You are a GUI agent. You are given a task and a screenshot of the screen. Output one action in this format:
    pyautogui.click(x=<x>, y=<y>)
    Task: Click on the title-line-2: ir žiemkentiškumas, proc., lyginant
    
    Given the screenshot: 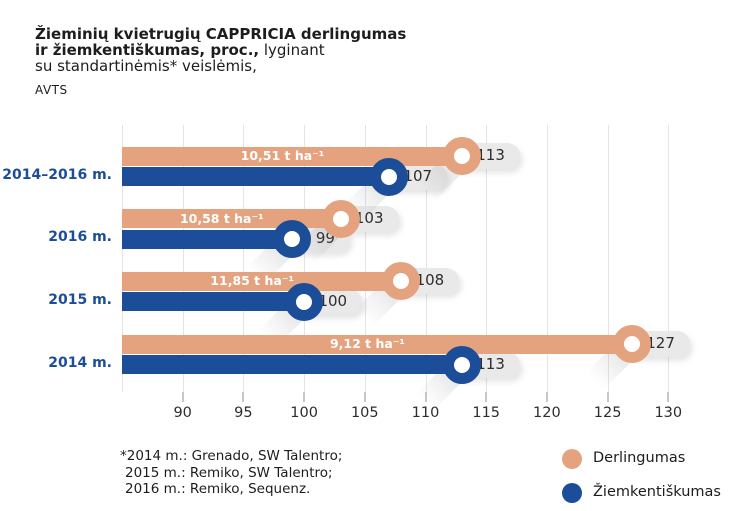 What is the action you would take?
    pyautogui.click(x=180, y=50)
    